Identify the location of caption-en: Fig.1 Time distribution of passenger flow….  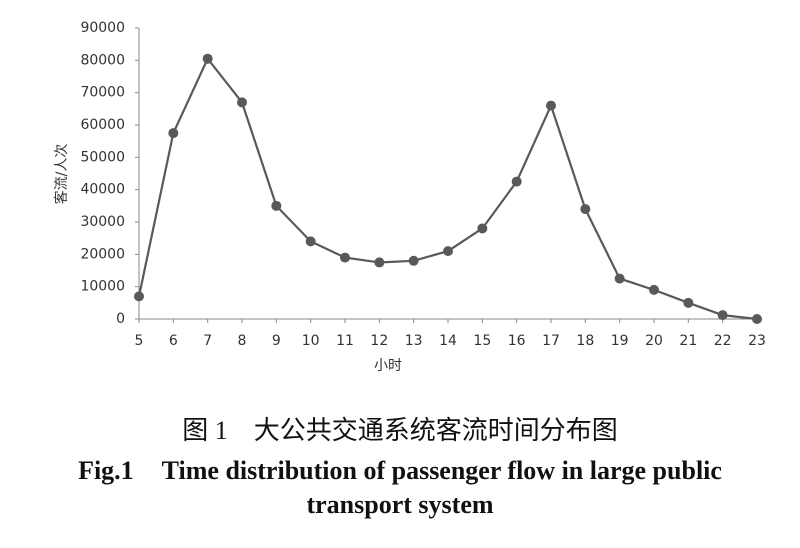
(400, 488).